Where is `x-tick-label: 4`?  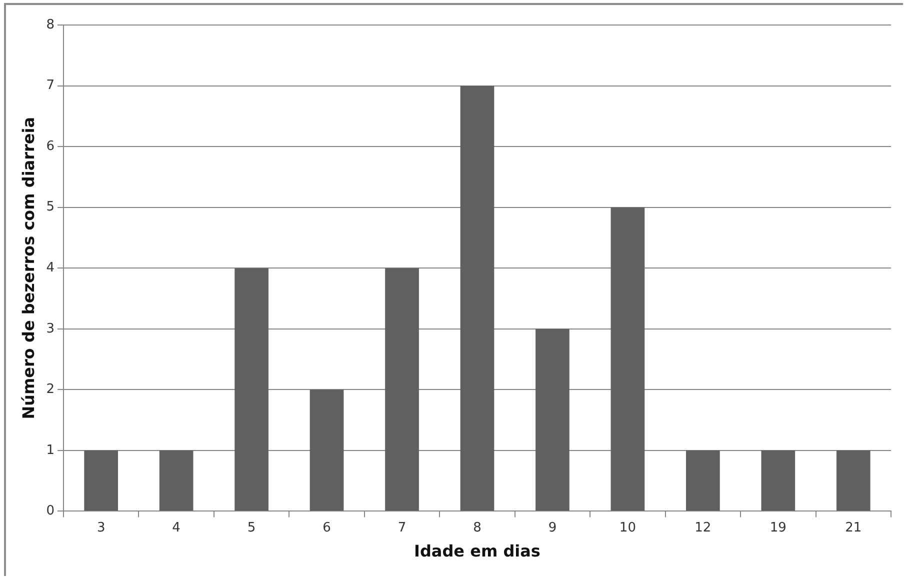
x-tick-label: 4 is located at coordinates (176, 528).